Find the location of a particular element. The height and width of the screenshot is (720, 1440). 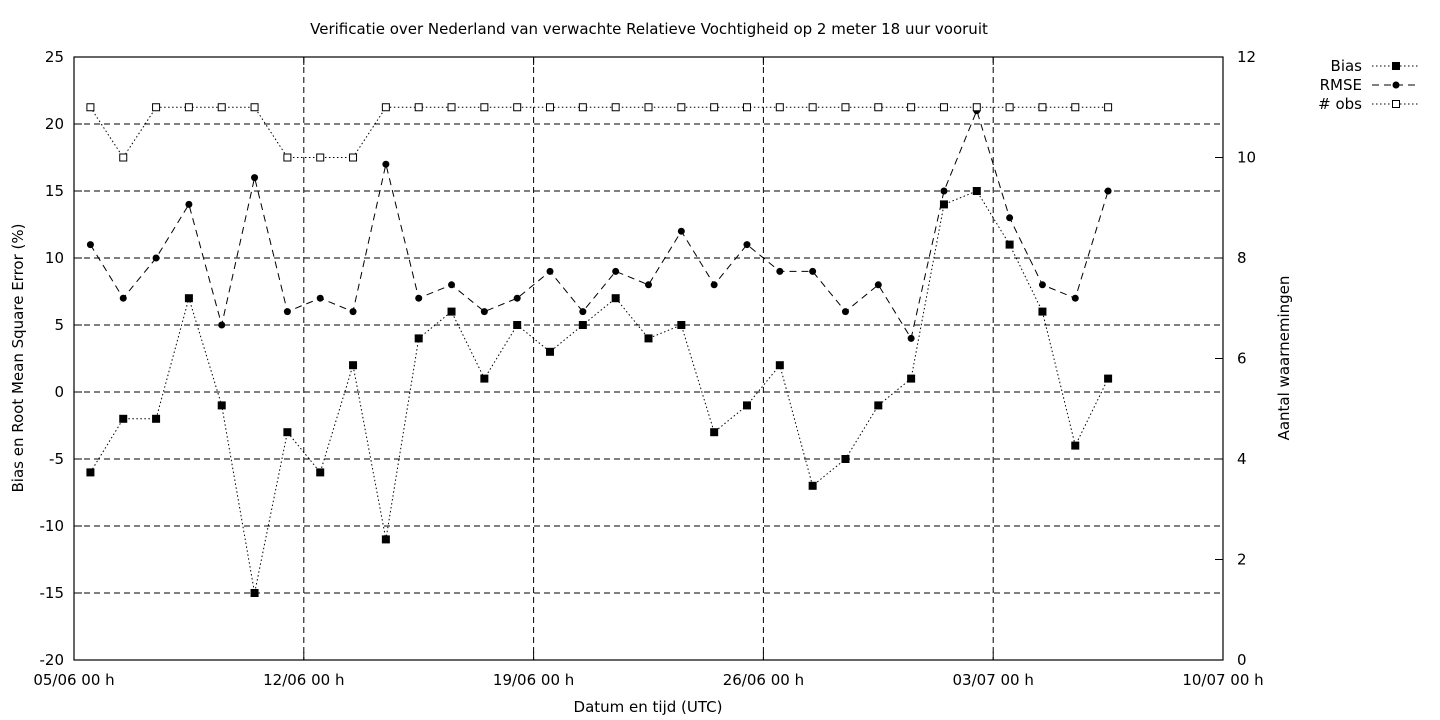

x-axis-label: Datum en tijd (UTC) is located at coordinates (648, 707).